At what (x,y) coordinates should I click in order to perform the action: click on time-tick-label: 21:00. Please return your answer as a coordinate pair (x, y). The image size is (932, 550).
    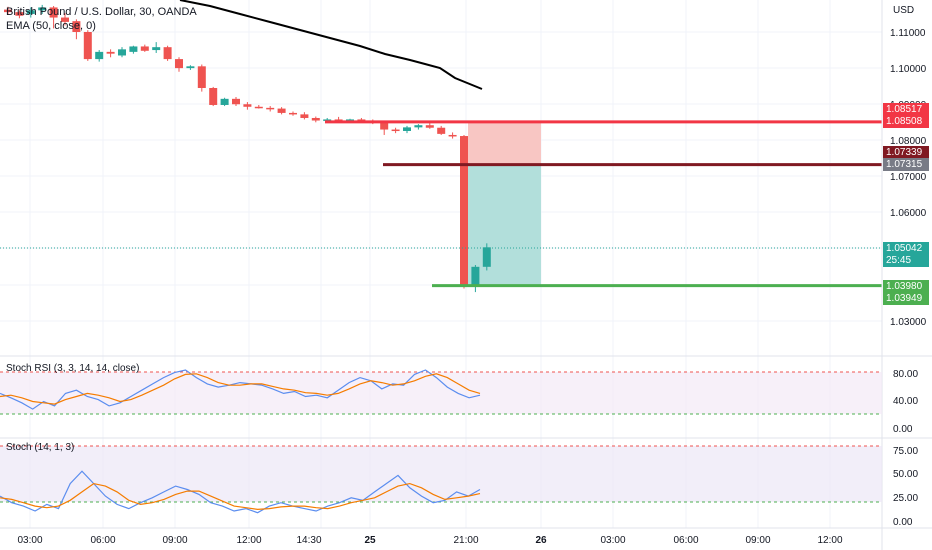
    Looking at the image, I should click on (465, 540).